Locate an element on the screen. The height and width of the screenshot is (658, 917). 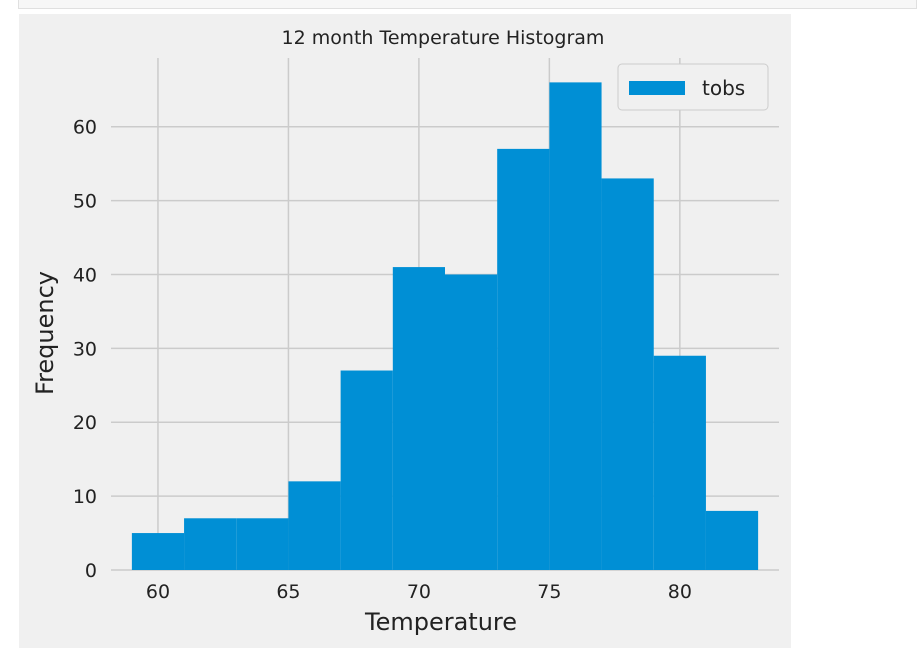
x-tick-labels: 60 65 70 75 80 is located at coordinates (419, 592).